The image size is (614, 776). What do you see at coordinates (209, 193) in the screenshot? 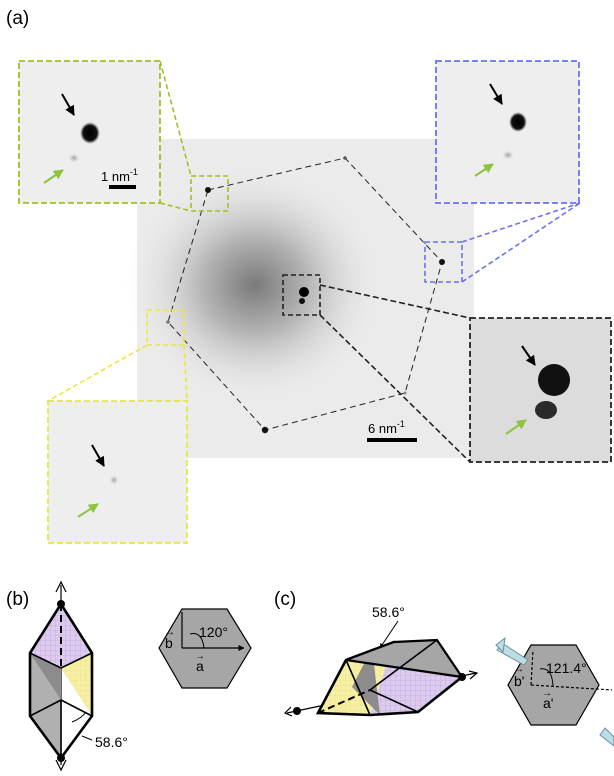
I see `region-box-green` at bounding box center [209, 193].